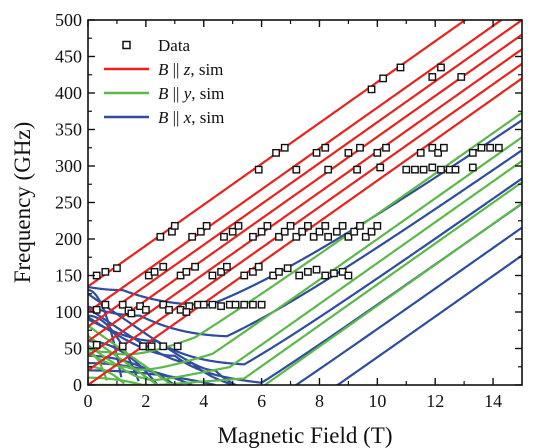 Image resolution: width=536 pixels, height=448 pixels. I want to click on y-tick-label: 250, so click(68, 203).